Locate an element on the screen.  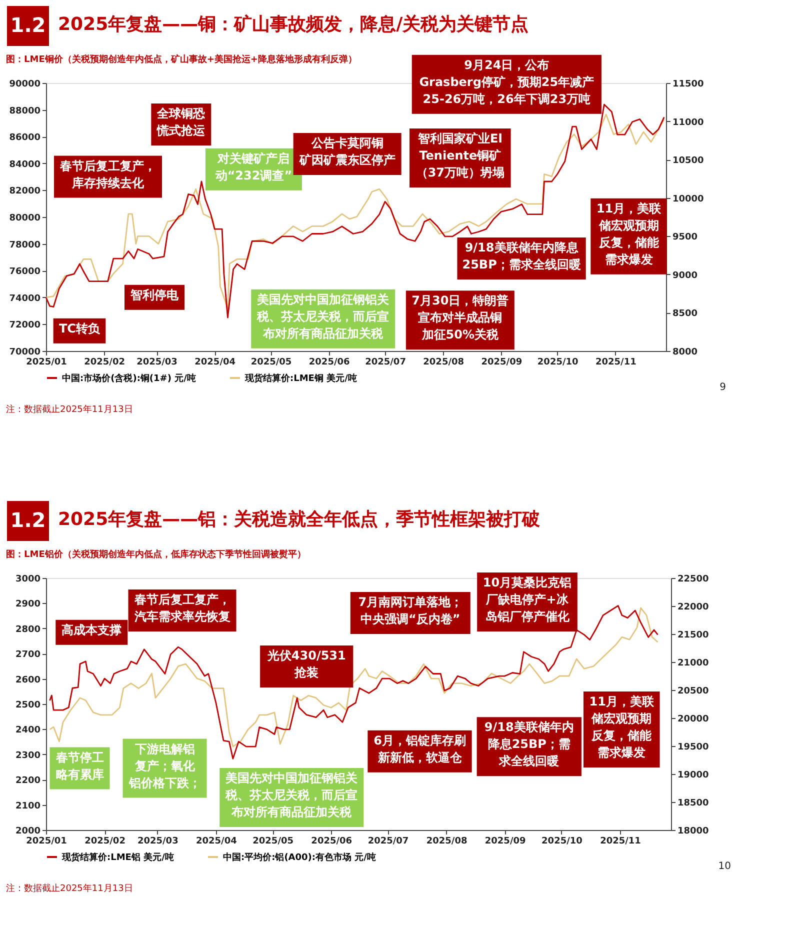
y-tick-label: 3000 is located at coordinates (27, 579).